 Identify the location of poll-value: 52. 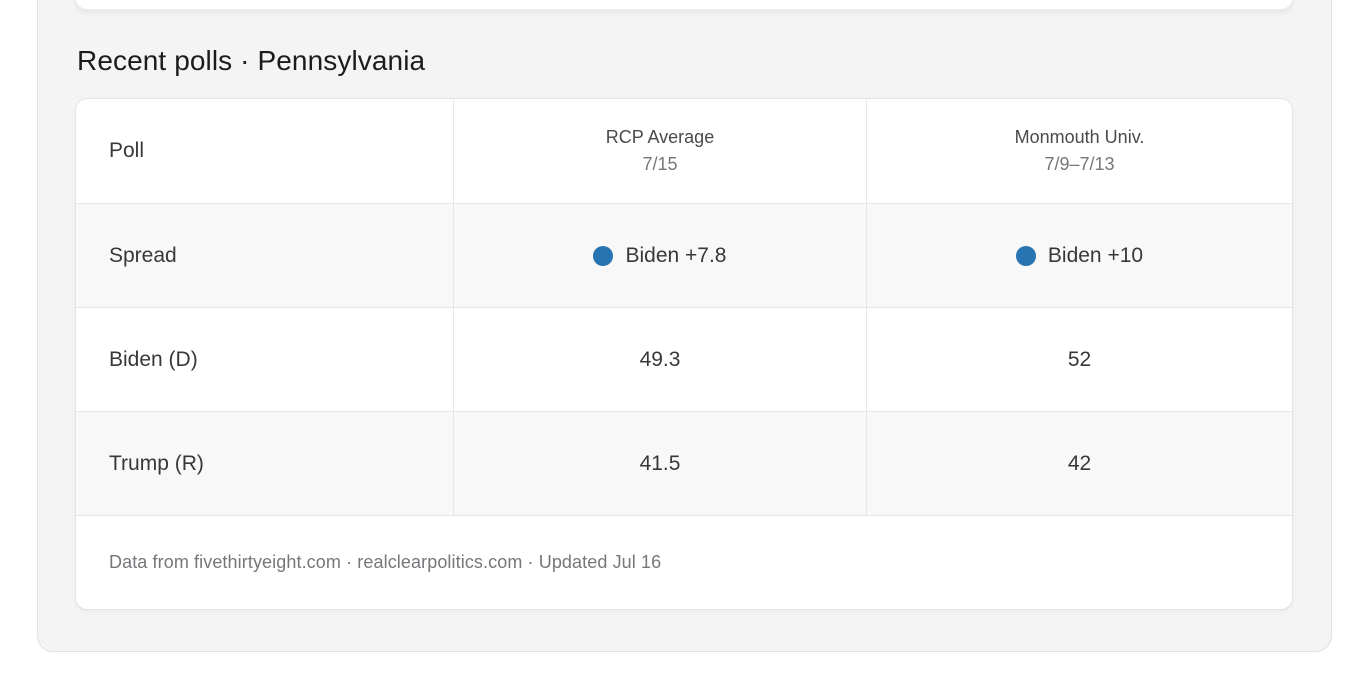
(1079, 359).